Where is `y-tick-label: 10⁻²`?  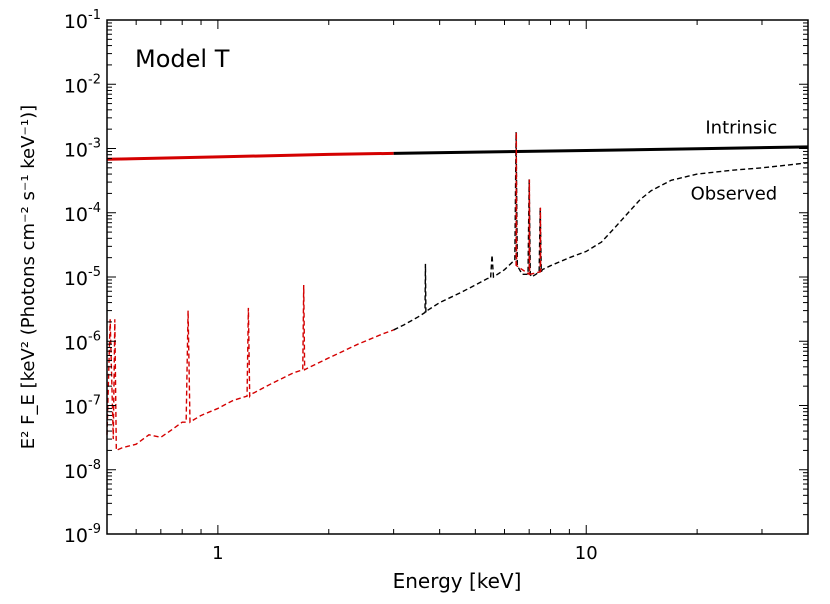
y-tick-label: 10⁻² is located at coordinates (82, 84).